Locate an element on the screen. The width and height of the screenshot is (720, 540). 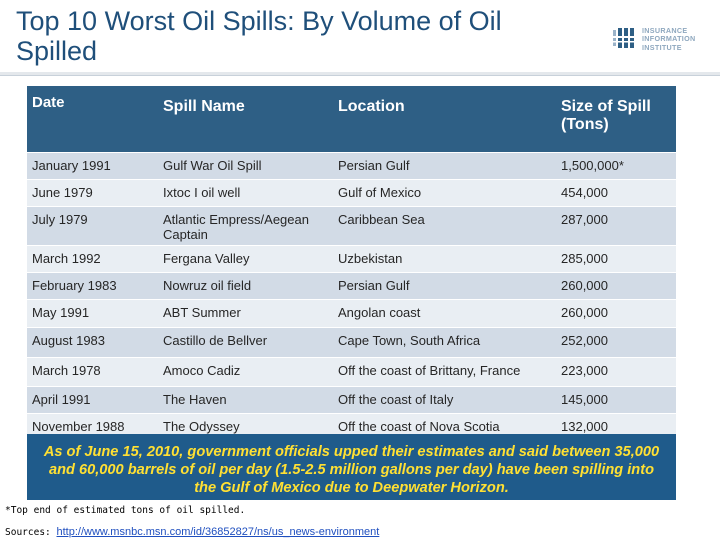
header-size: Size of Spill (Tons) is located at coordinates (616, 119).